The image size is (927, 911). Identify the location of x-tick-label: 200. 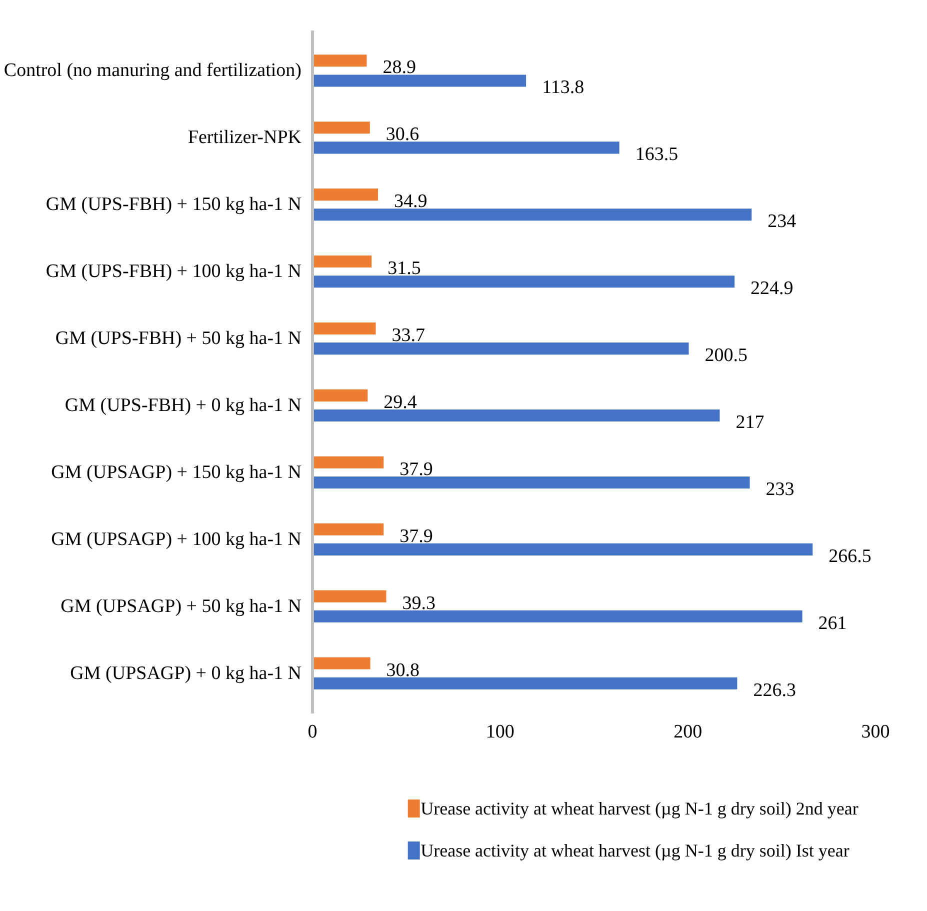
(688, 732).